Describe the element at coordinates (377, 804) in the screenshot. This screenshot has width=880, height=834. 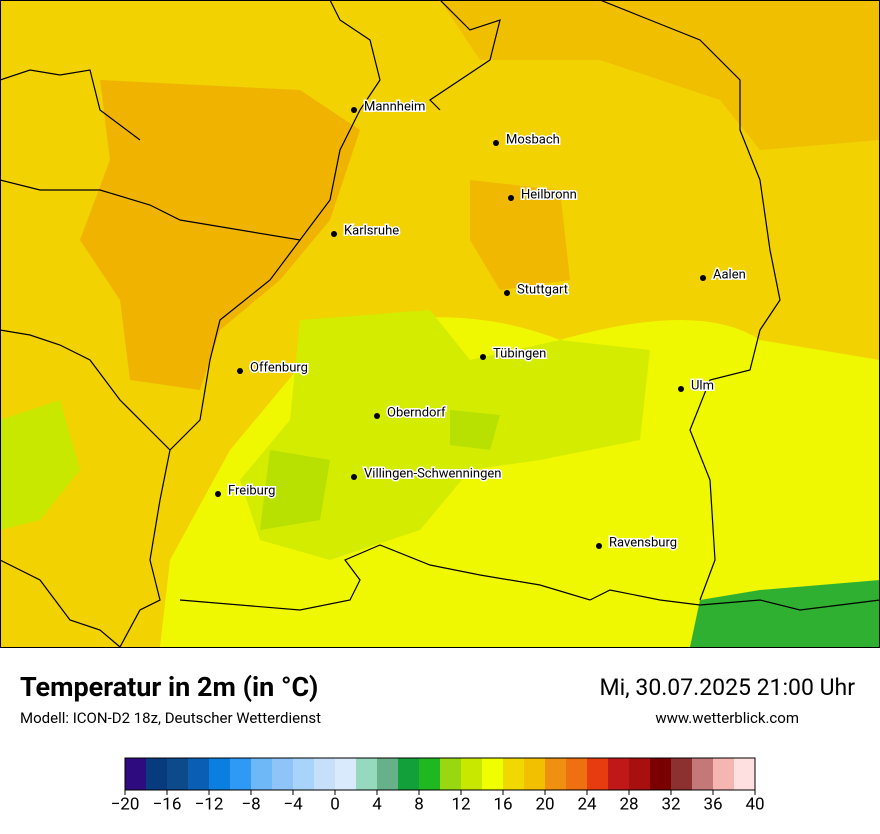
I see `colorbar-tick-label: 4` at that location.